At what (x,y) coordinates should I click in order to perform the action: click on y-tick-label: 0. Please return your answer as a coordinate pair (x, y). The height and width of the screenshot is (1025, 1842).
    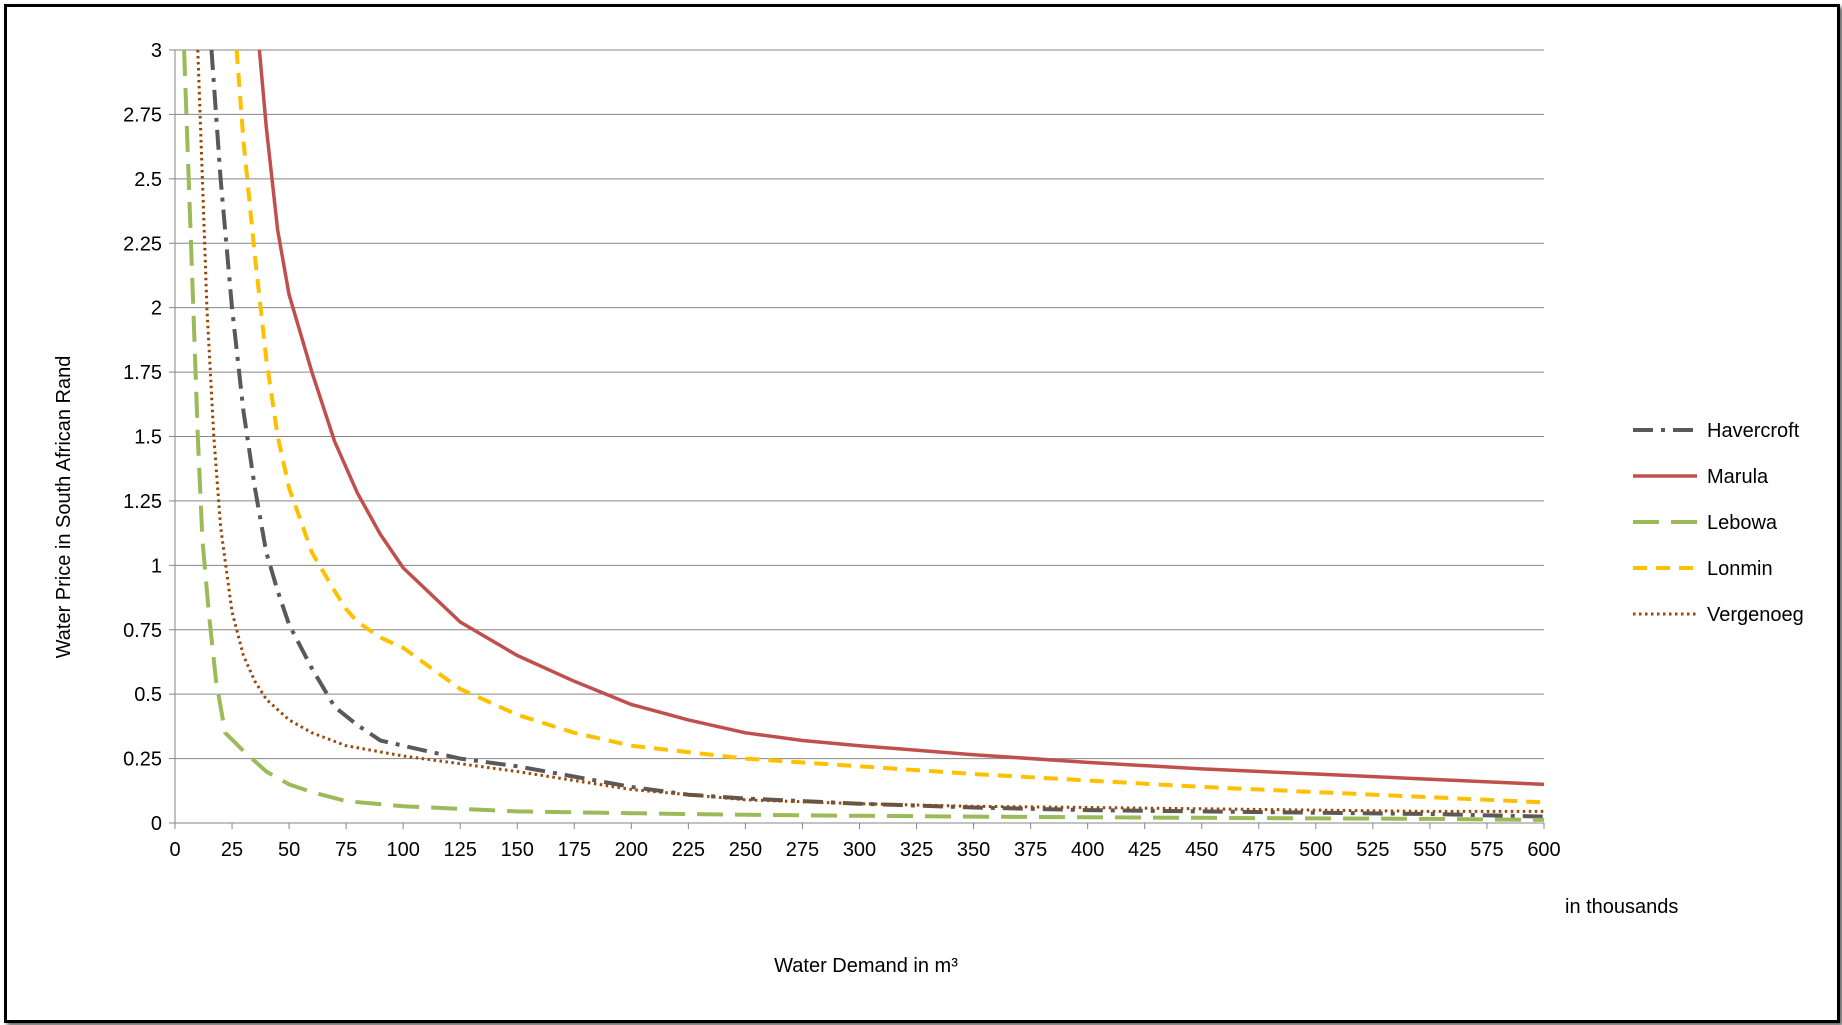
    Looking at the image, I should click on (156, 824).